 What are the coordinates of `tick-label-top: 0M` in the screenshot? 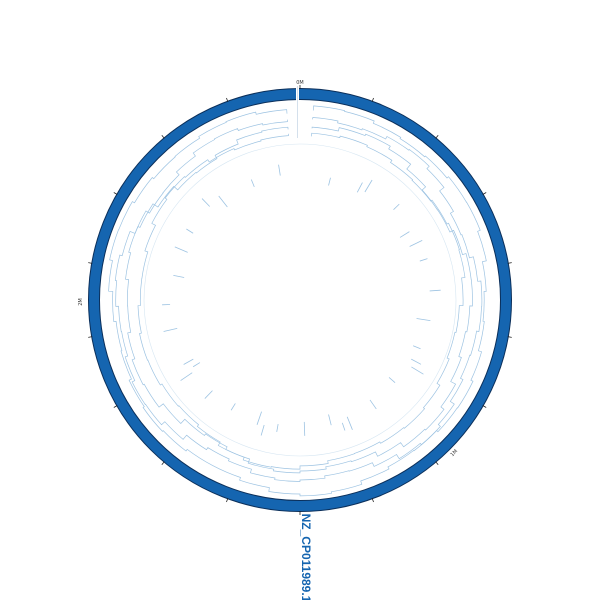 It's located at (300, 83).